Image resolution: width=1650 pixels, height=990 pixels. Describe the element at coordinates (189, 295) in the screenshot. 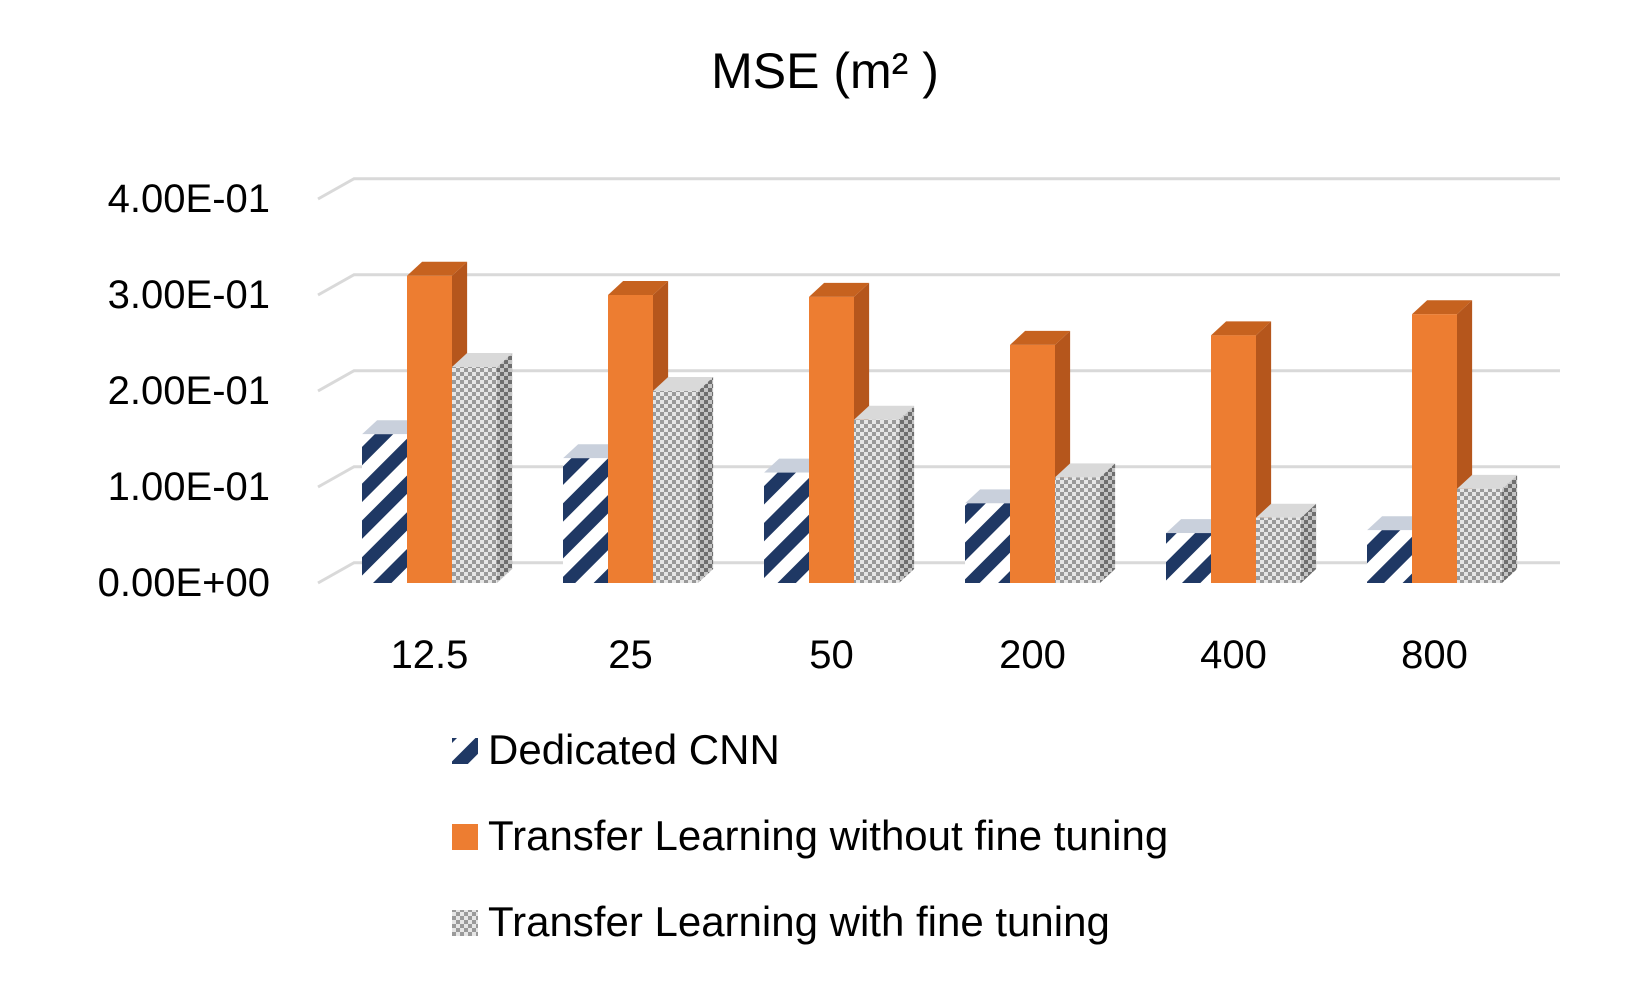

I see `y-tick-label: 3.00E-01` at that location.